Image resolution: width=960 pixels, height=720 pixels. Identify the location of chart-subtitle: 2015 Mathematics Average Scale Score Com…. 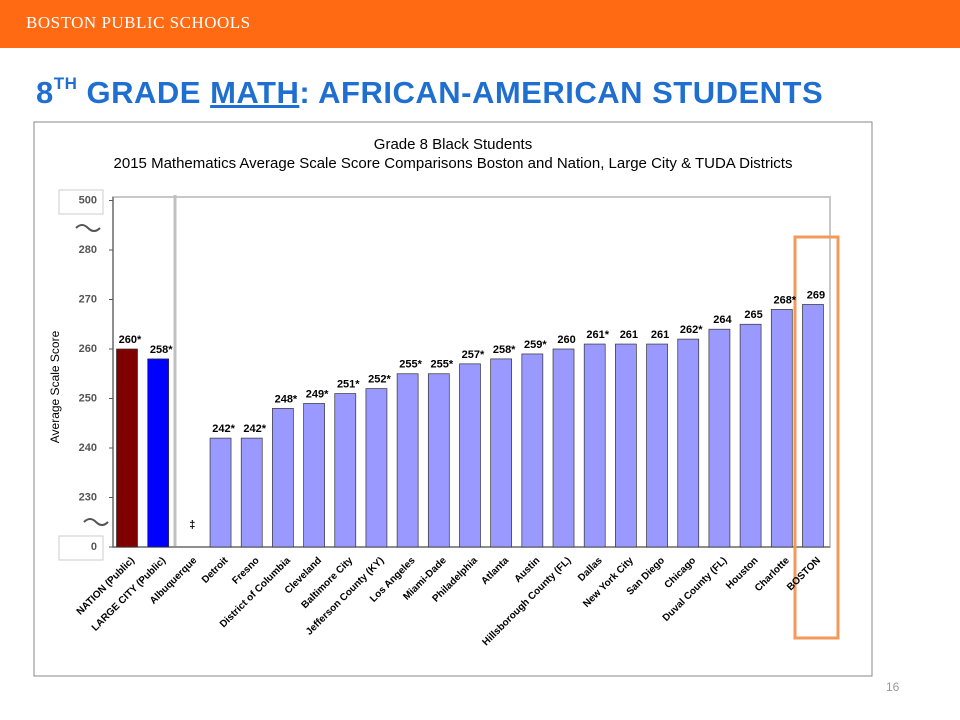
(453, 163).